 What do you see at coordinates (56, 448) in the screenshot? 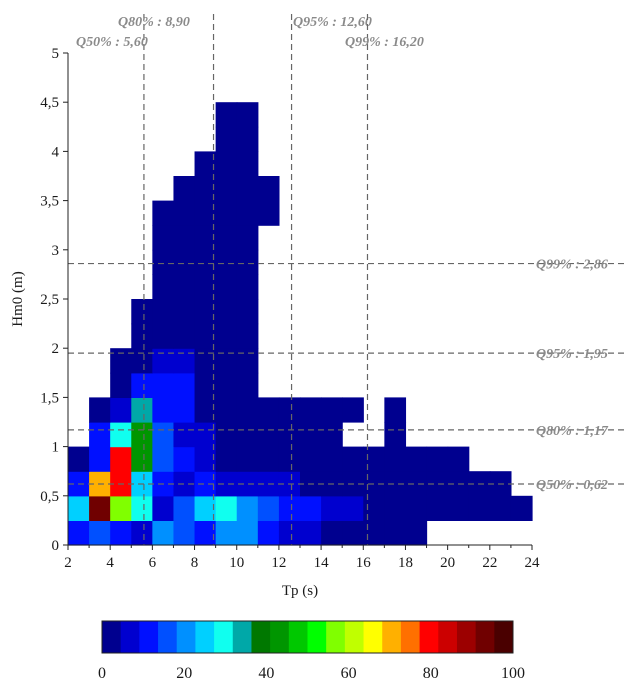
I see `y-tick-label: 1` at bounding box center [56, 448].